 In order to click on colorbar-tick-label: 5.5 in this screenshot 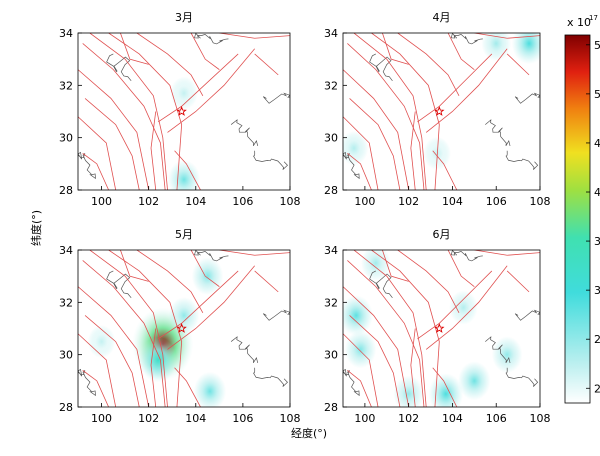, I will do `click(597, 45)`.